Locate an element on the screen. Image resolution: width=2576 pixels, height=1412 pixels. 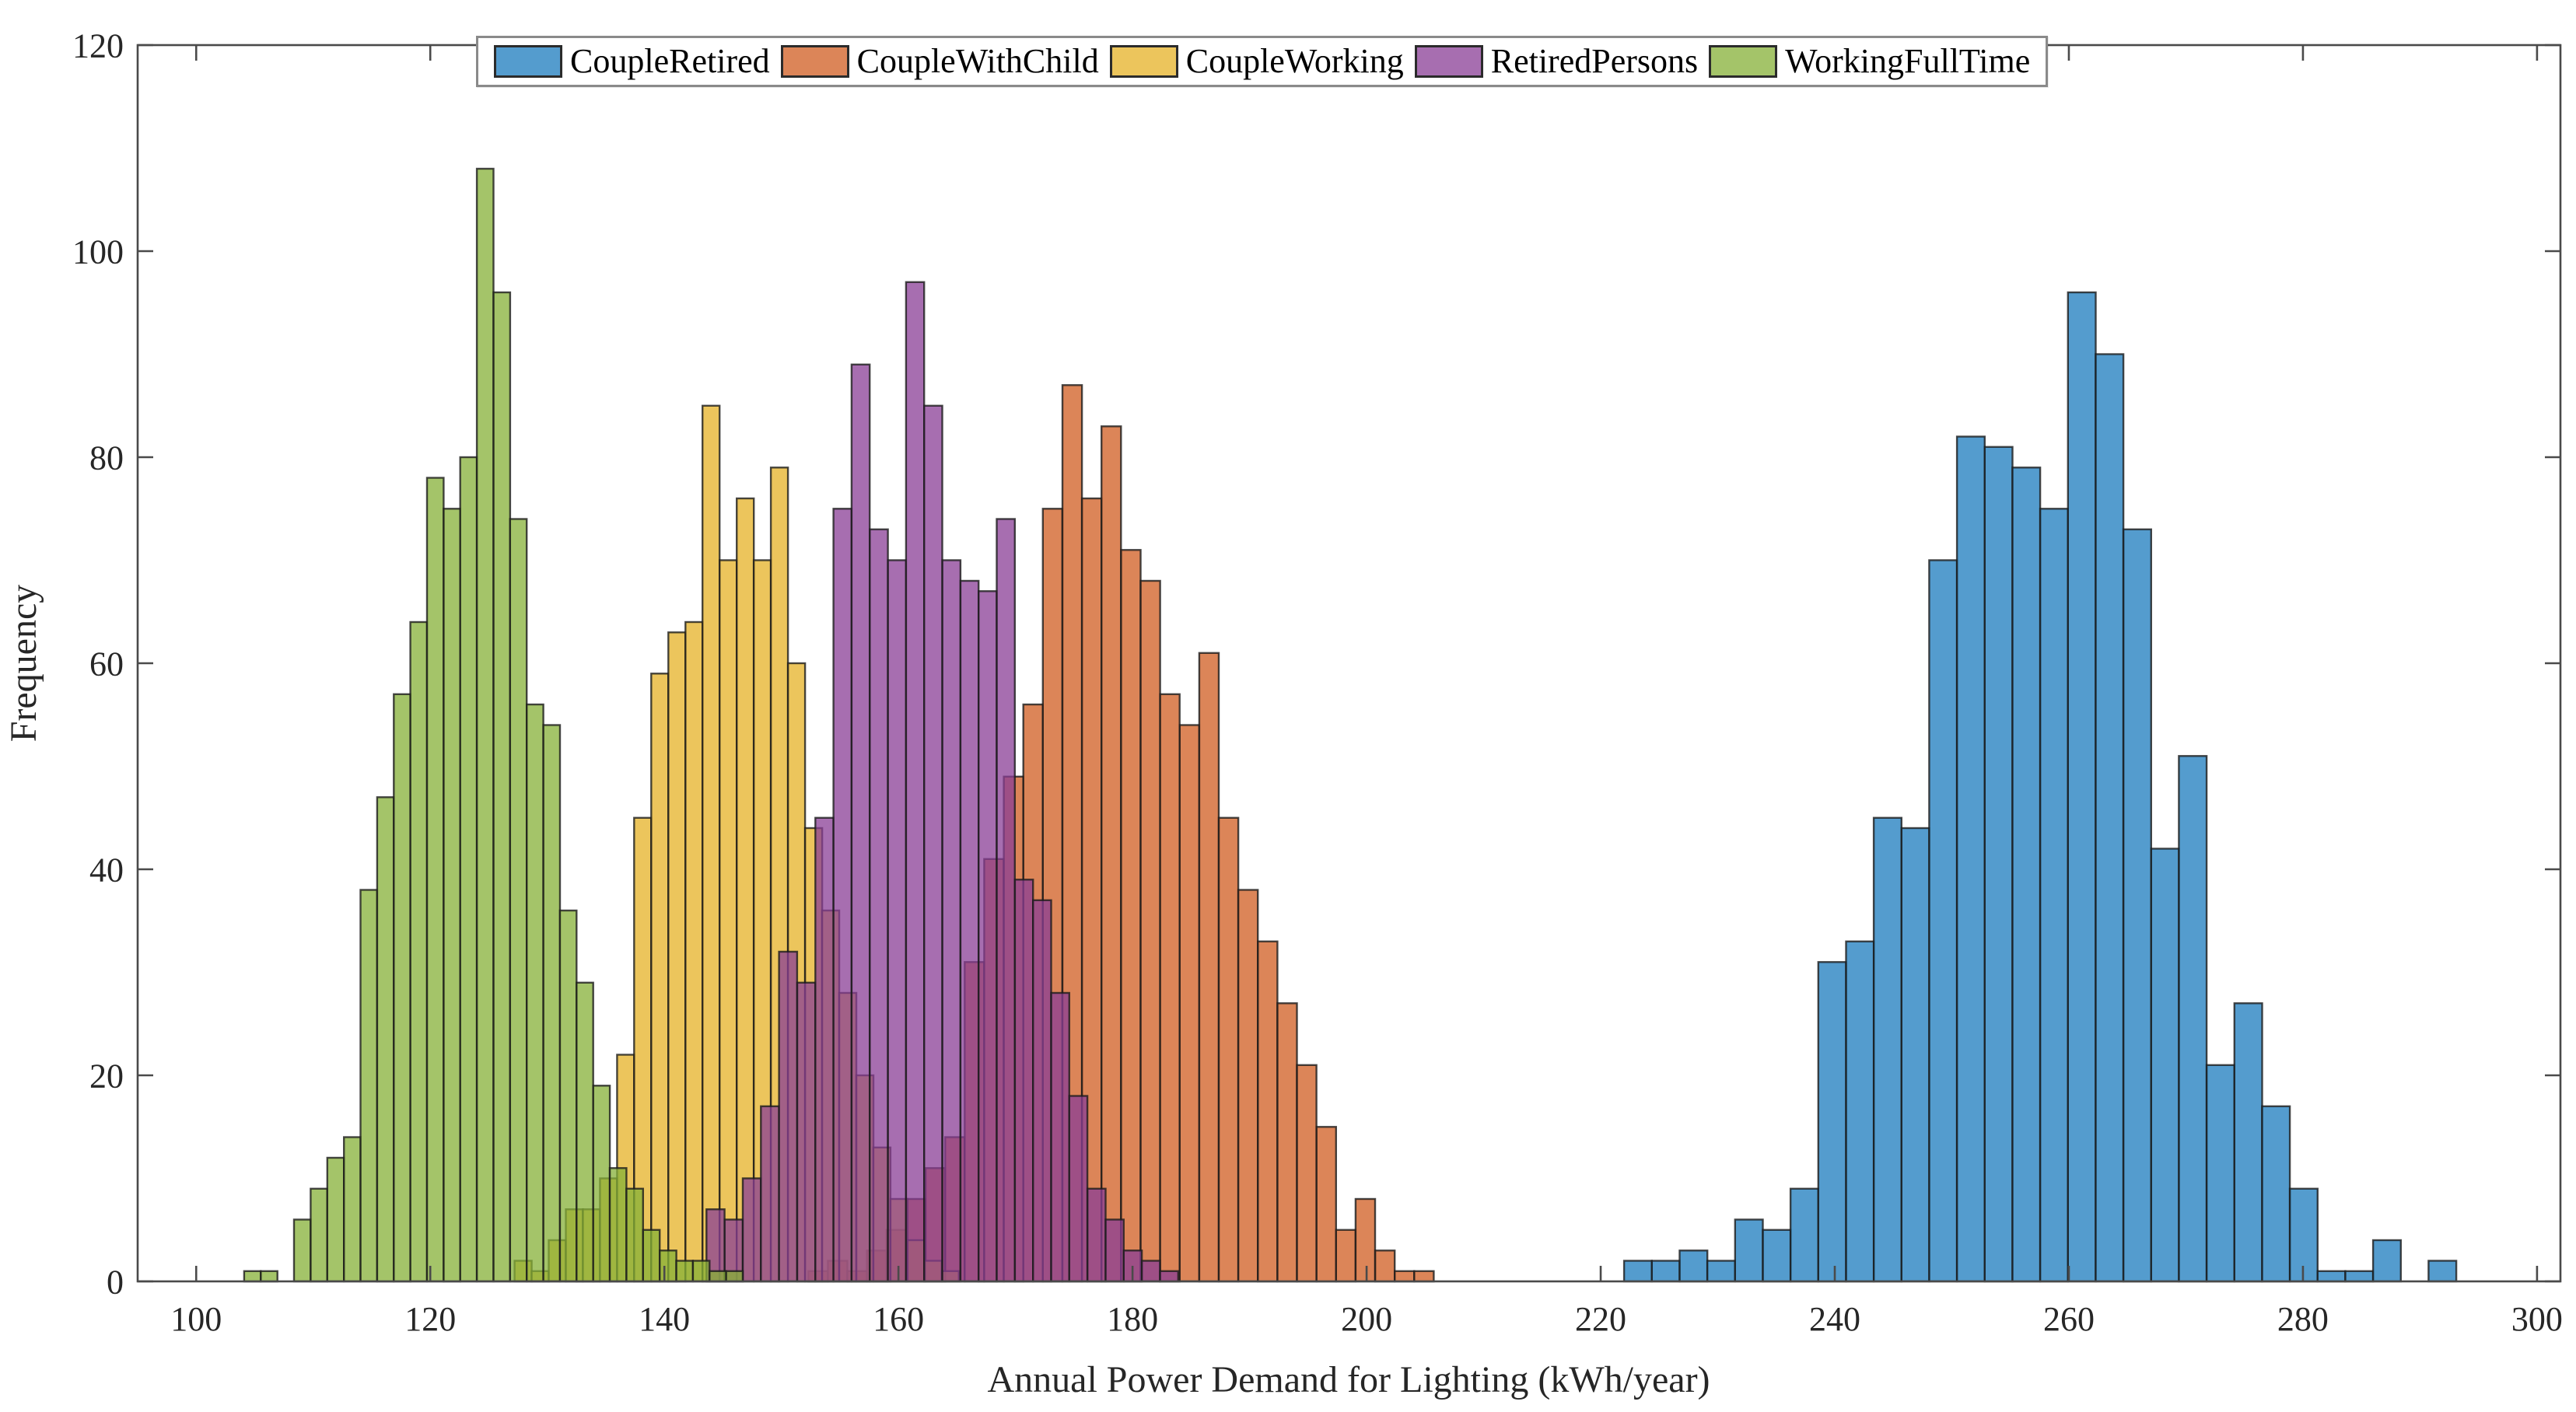
legend-label: CoupleWithChild is located at coordinates (978, 61).